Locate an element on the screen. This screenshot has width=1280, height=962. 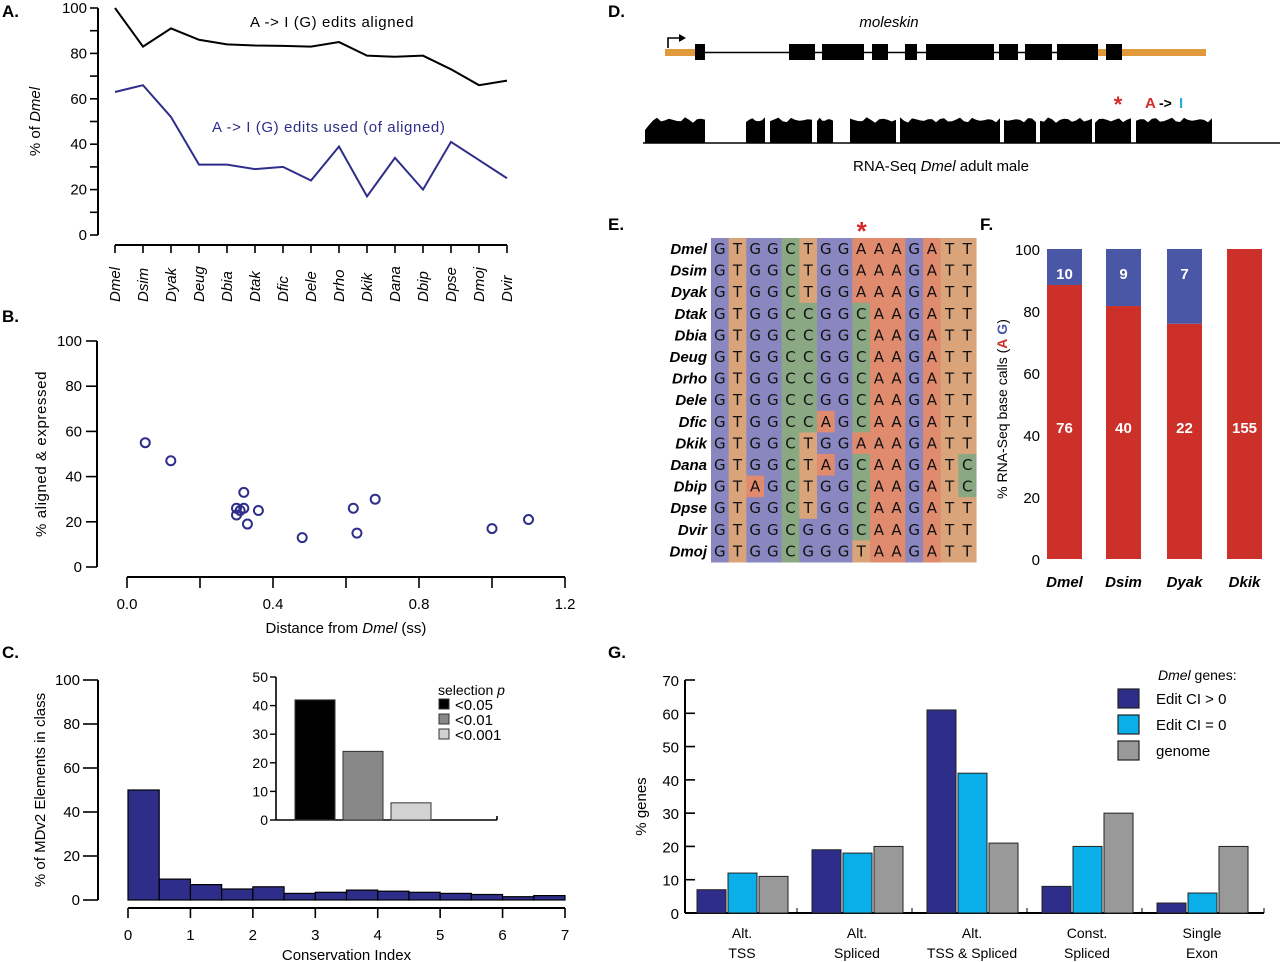
x-tick-label: 6 is located at coordinates (502, 935).